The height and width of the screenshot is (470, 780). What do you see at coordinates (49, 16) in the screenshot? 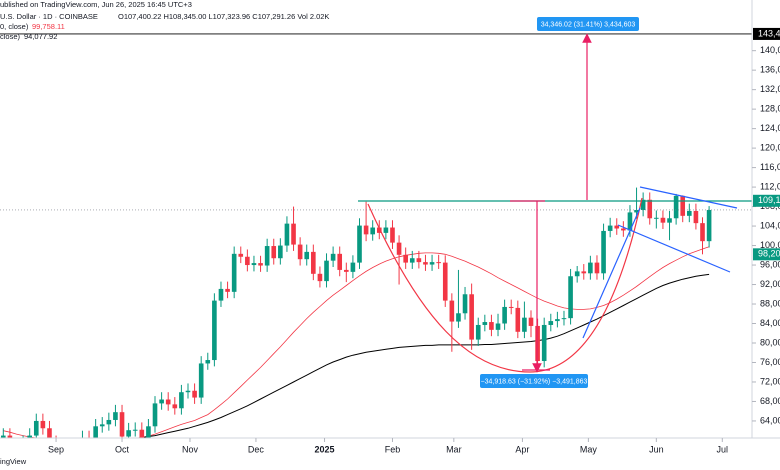
I see `symbol: U.S. Dollar · 1D · COINBASE` at bounding box center [49, 16].